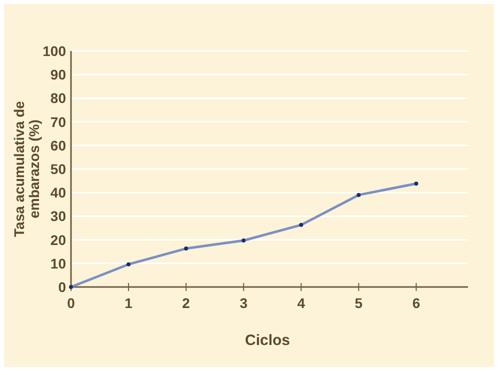 The image size is (500, 375). What do you see at coordinates (186, 303) in the screenshot?
I see `x-tick-label: 2` at bounding box center [186, 303].